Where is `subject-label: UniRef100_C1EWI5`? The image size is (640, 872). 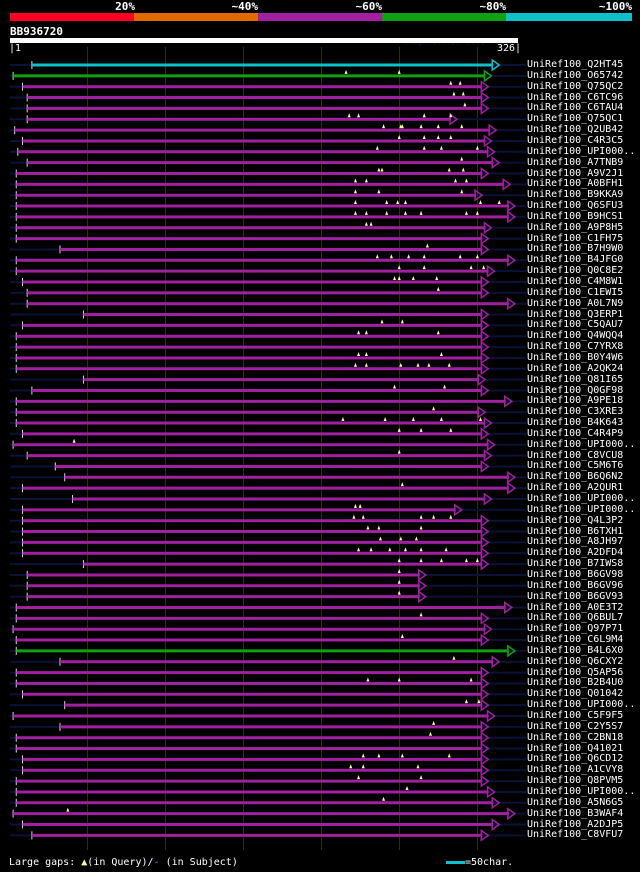 subject-label: UniRef100_C1EWI5 is located at coordinates (575, 292).